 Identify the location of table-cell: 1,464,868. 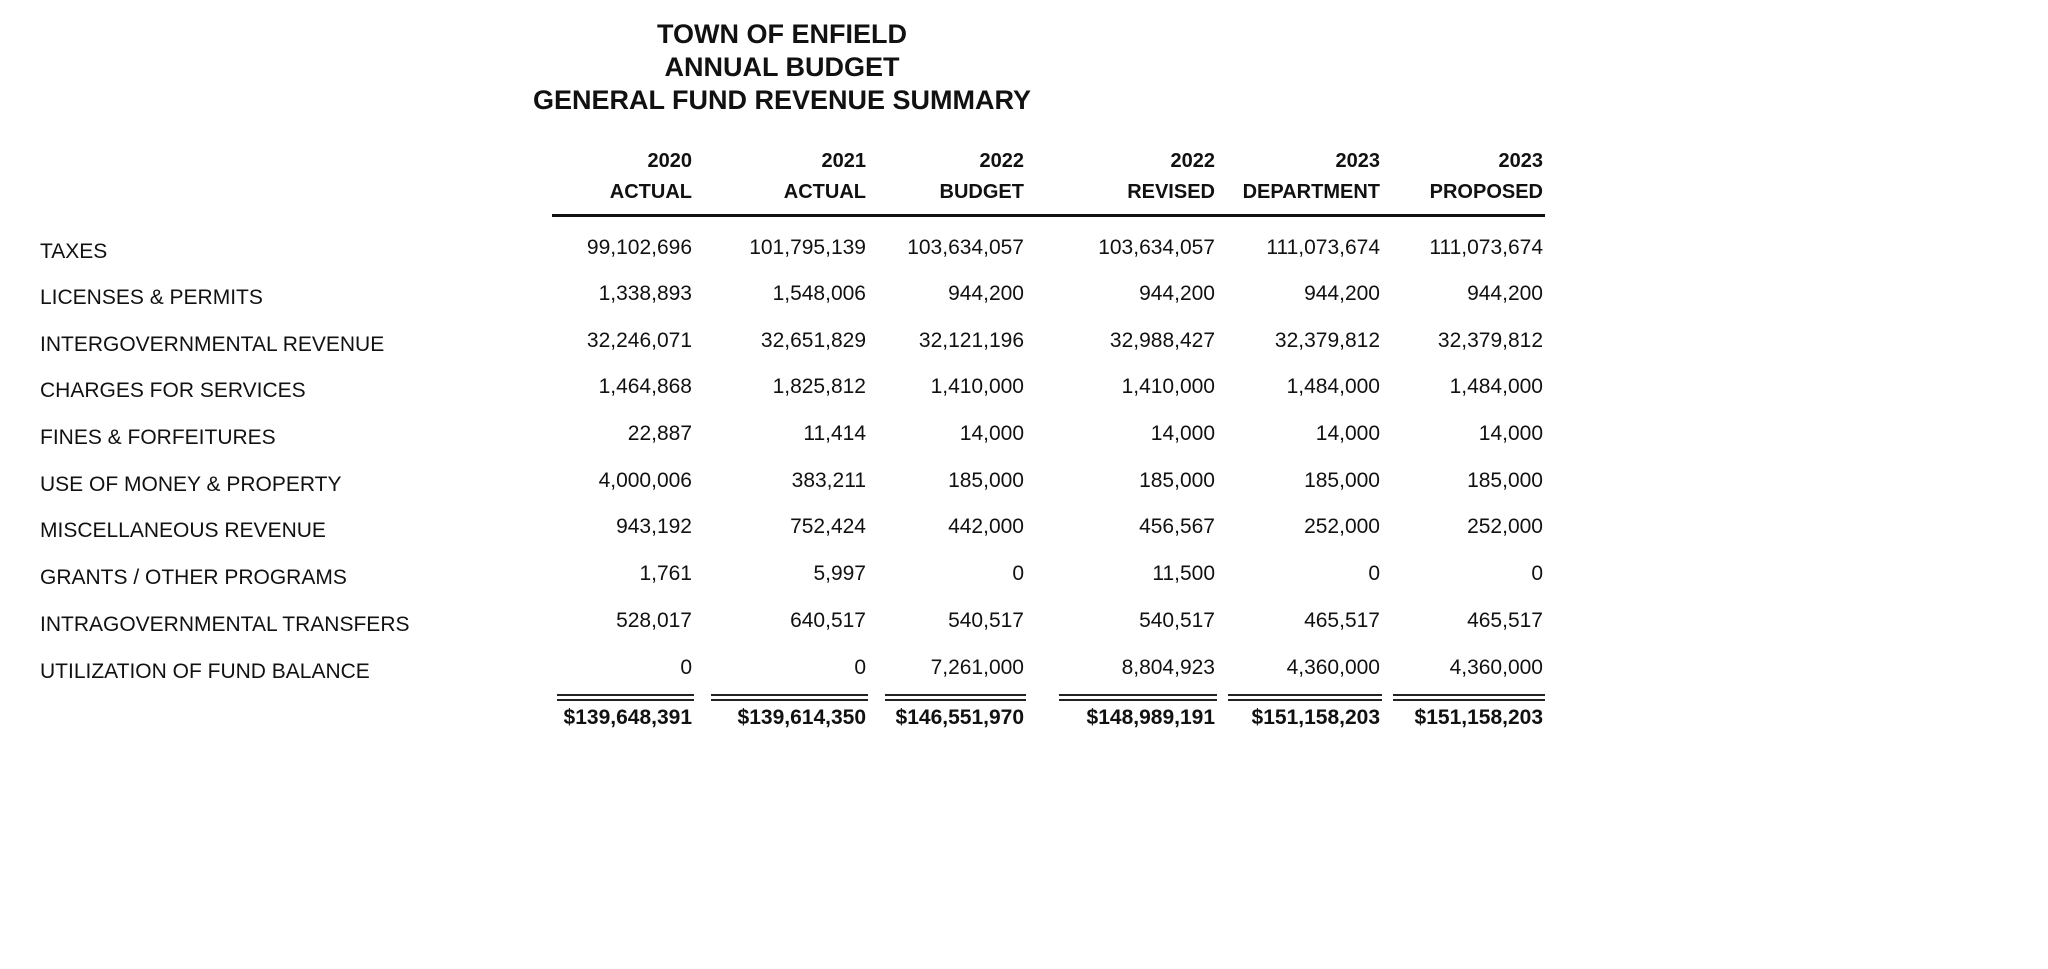
(645, 386).